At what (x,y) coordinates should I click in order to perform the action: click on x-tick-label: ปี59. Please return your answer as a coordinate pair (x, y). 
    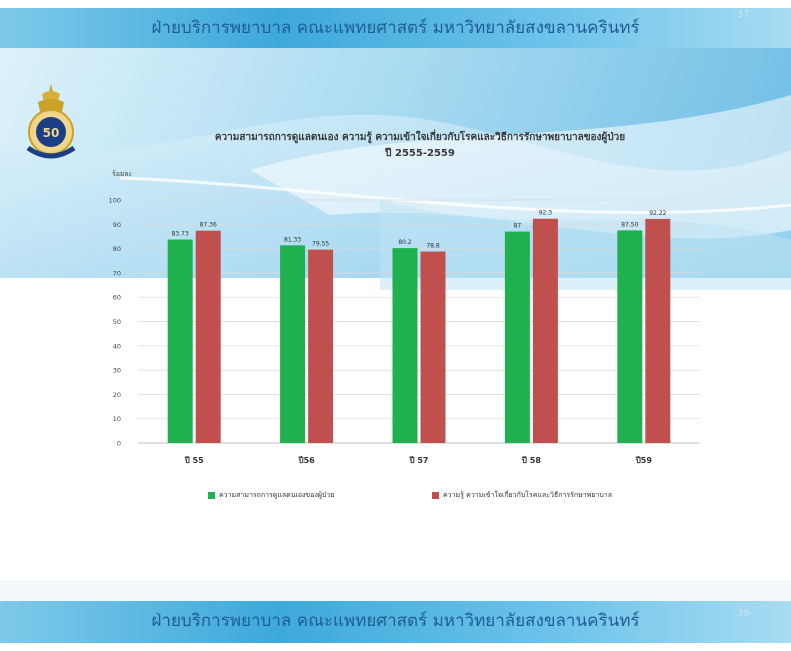
    Looking at the image, I should click on (643, 460).